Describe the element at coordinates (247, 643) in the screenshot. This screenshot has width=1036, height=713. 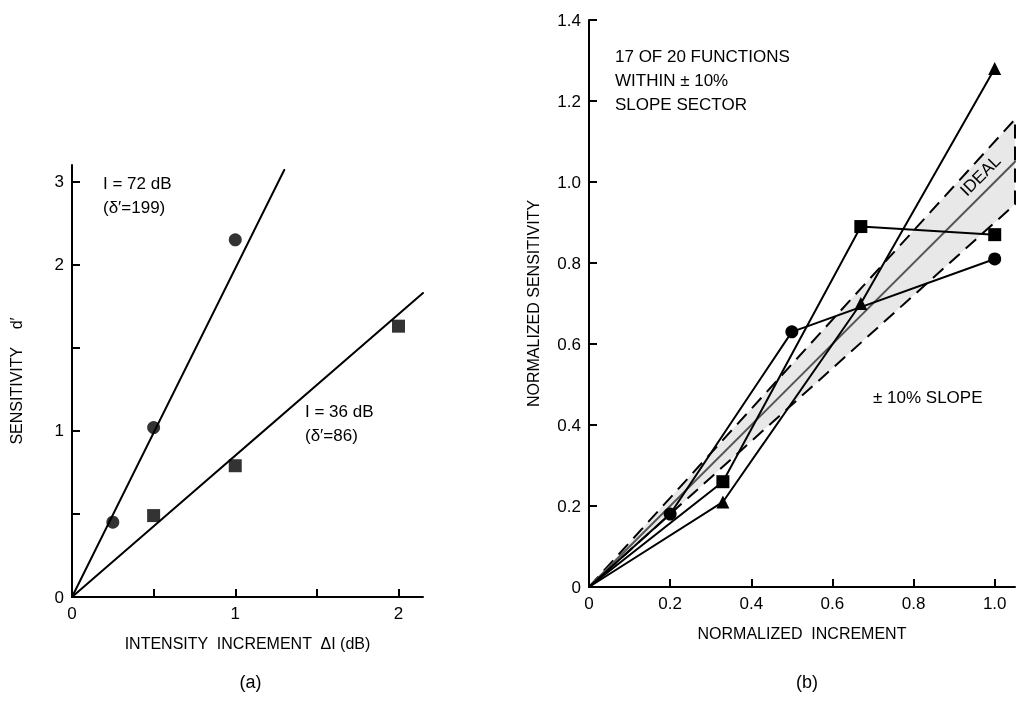
I see `x-axis-title: INTENSITY INCREMENT ΔI (dB)` at that location.